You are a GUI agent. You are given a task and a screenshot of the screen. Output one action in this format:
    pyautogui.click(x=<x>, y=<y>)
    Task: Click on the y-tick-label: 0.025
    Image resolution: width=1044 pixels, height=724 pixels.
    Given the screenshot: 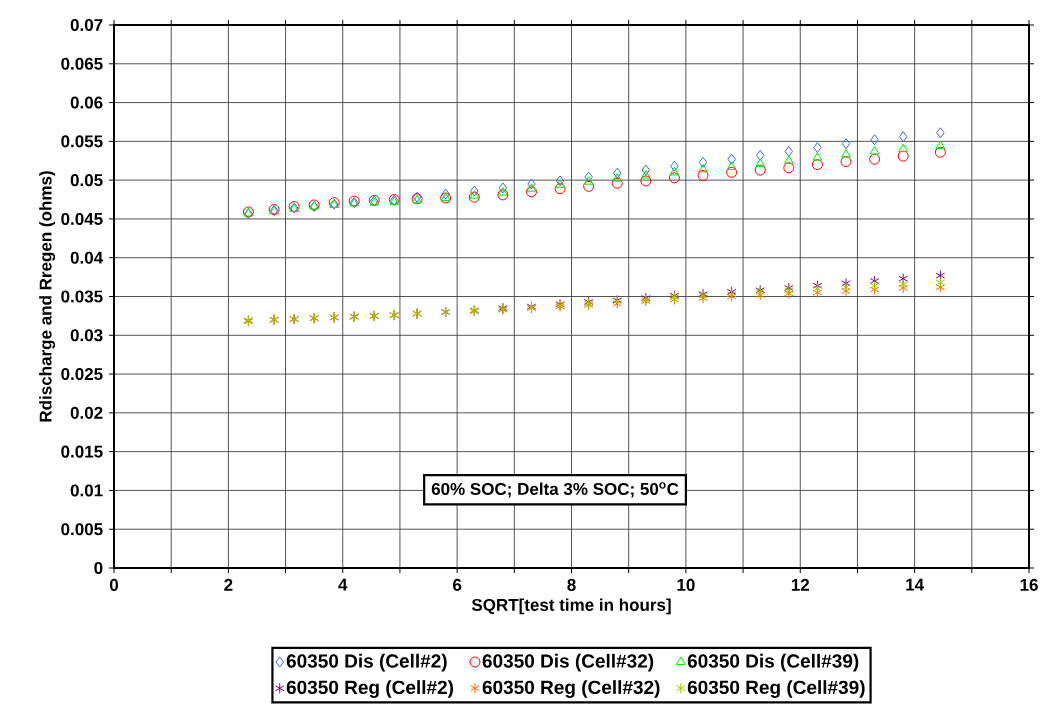 What is the action you would take?
    pyautogui.click(x=82, y=374)
    